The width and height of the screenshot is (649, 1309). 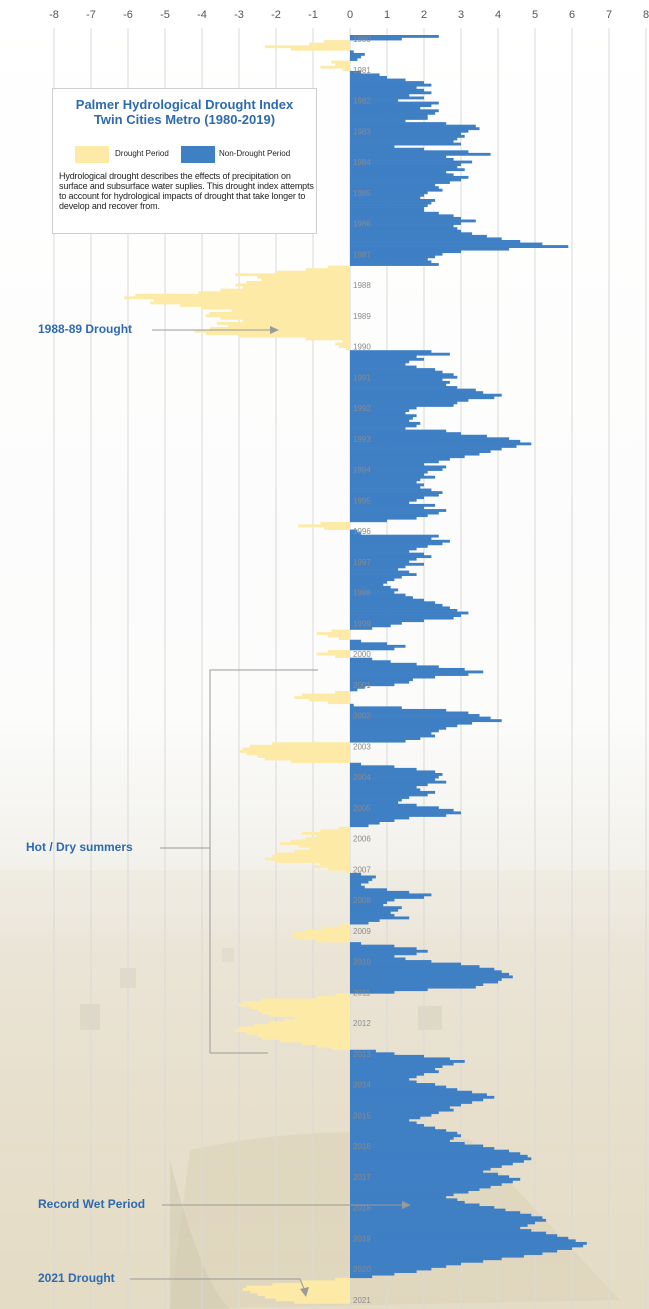 What do you see at coordinates (76, 1278) in the screenshot?
I see `annotation-2021-drought: 2021 Drought` at bounding box center [76, 1278].